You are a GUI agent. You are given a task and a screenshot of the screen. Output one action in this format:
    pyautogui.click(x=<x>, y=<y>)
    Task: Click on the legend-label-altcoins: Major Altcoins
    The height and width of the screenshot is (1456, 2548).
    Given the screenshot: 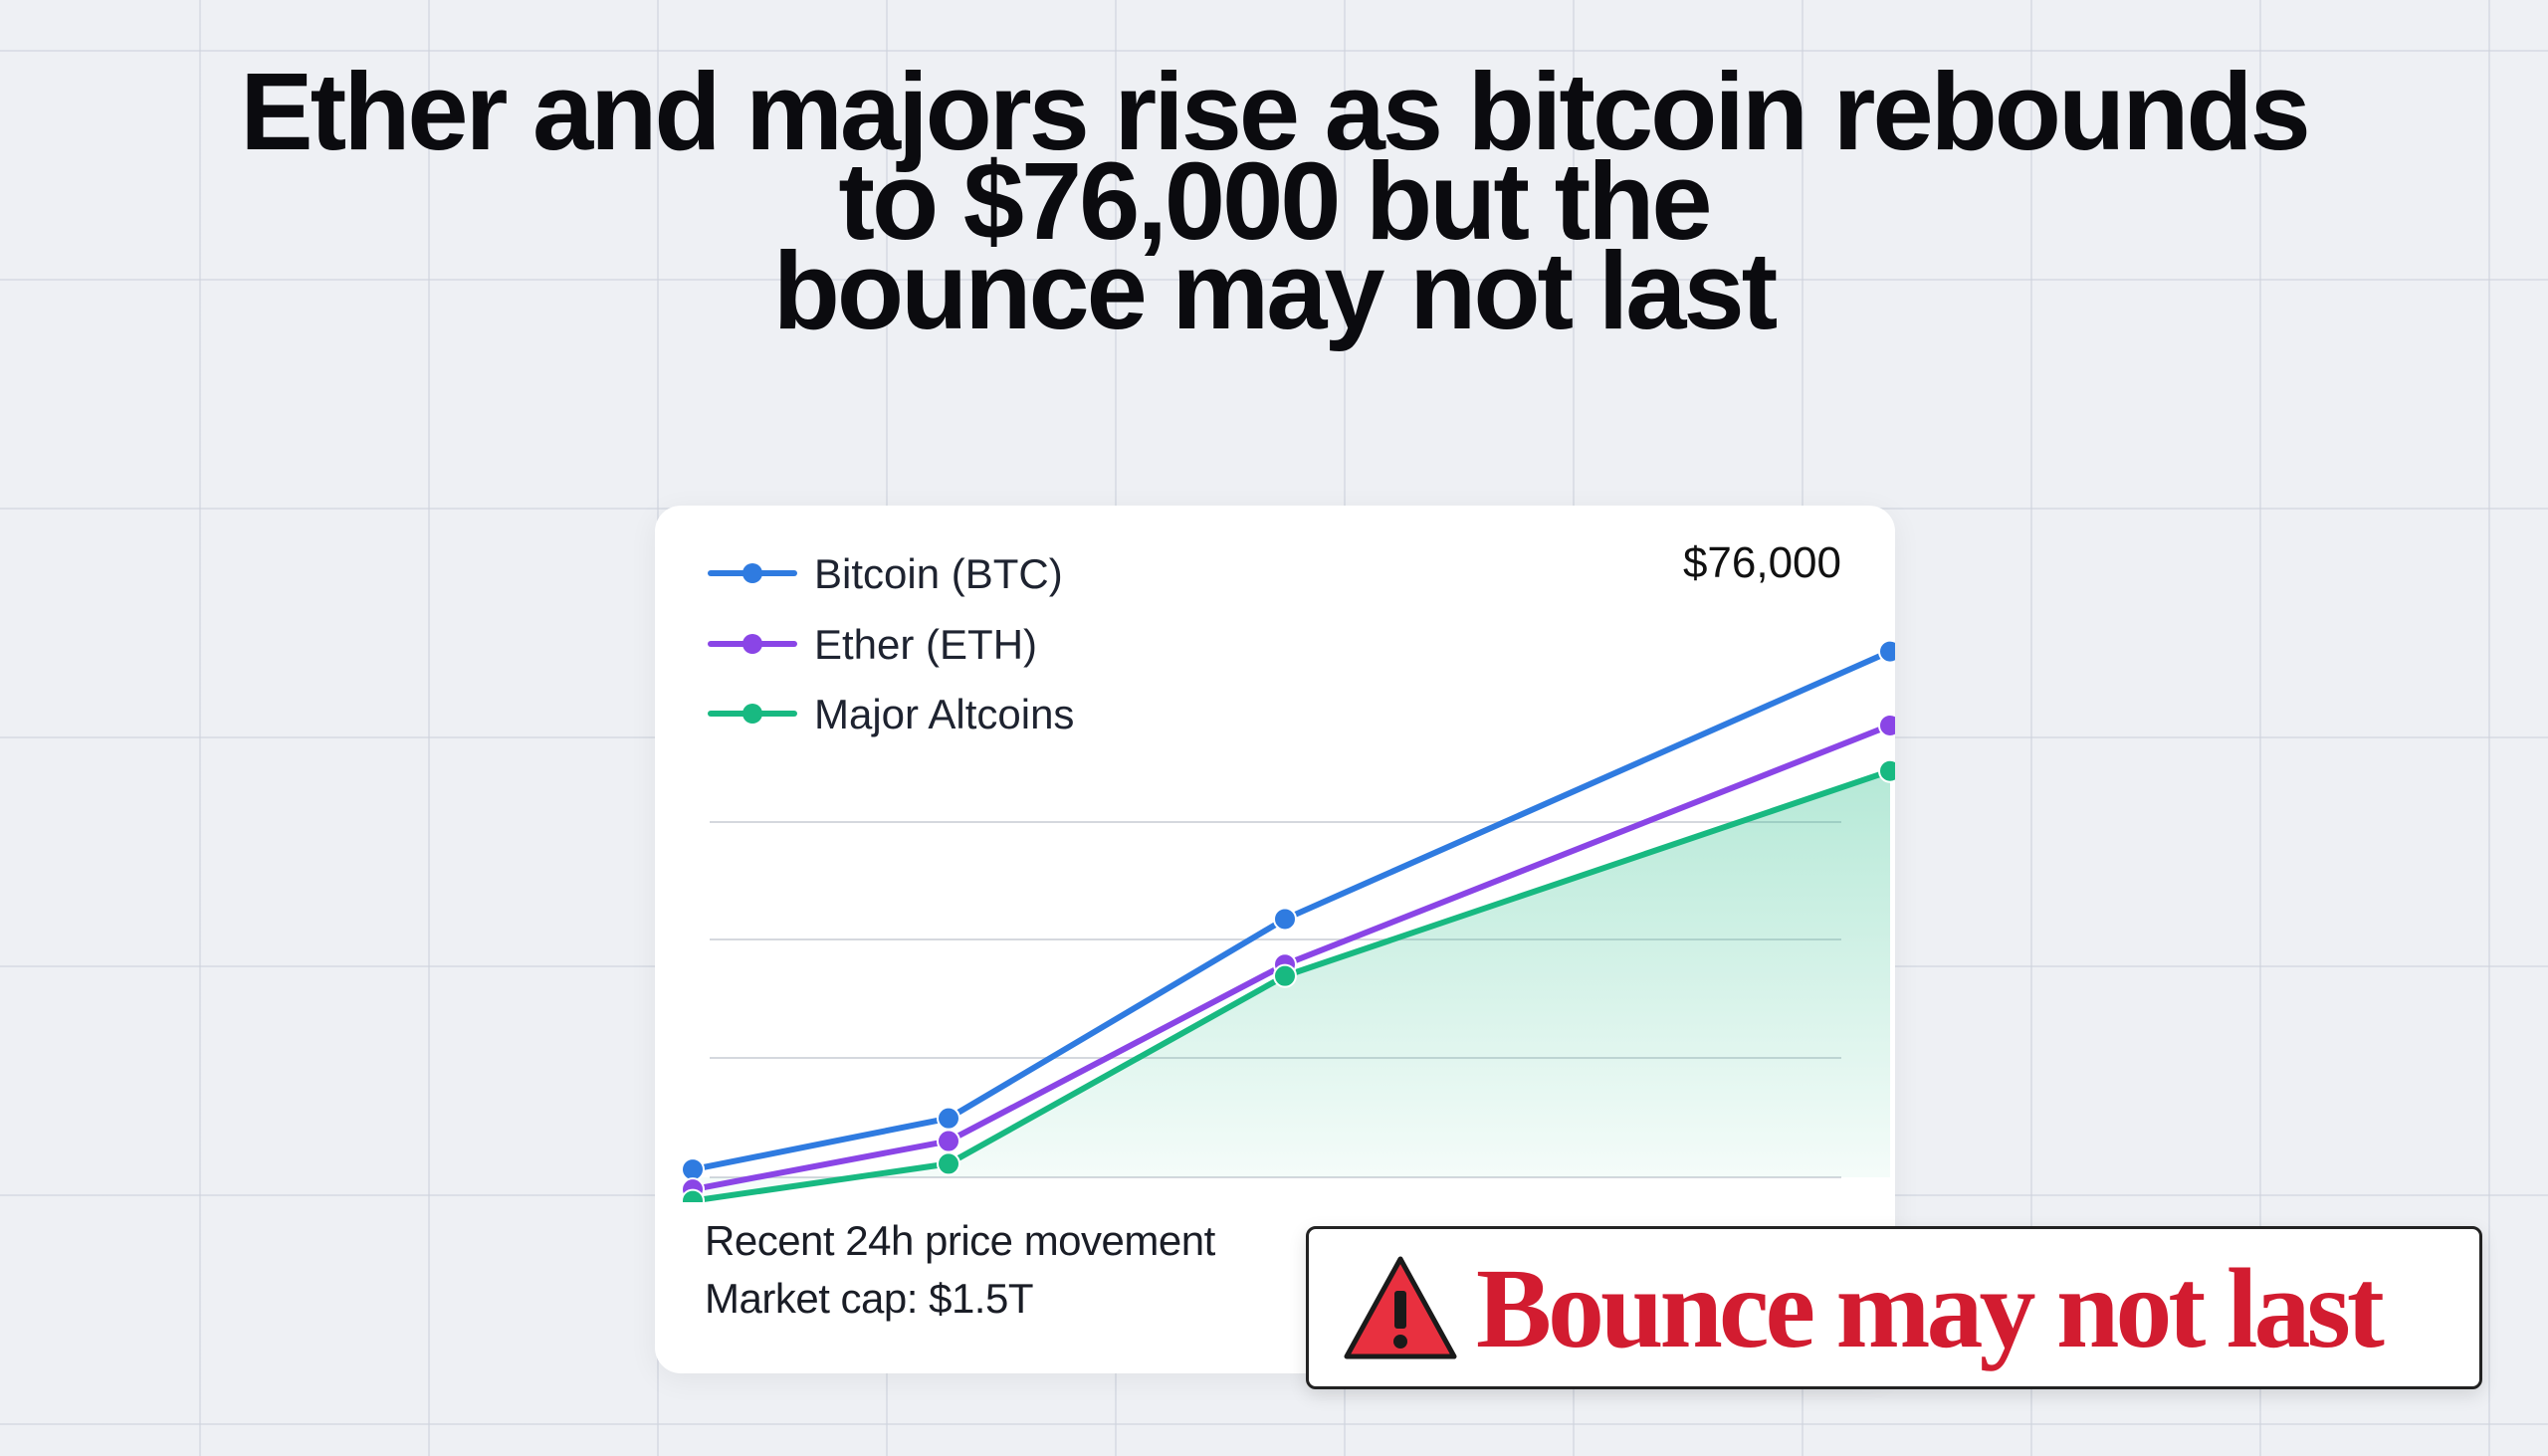 What is the action you would take?
    pyautogui.click(x=944, y=714)
    